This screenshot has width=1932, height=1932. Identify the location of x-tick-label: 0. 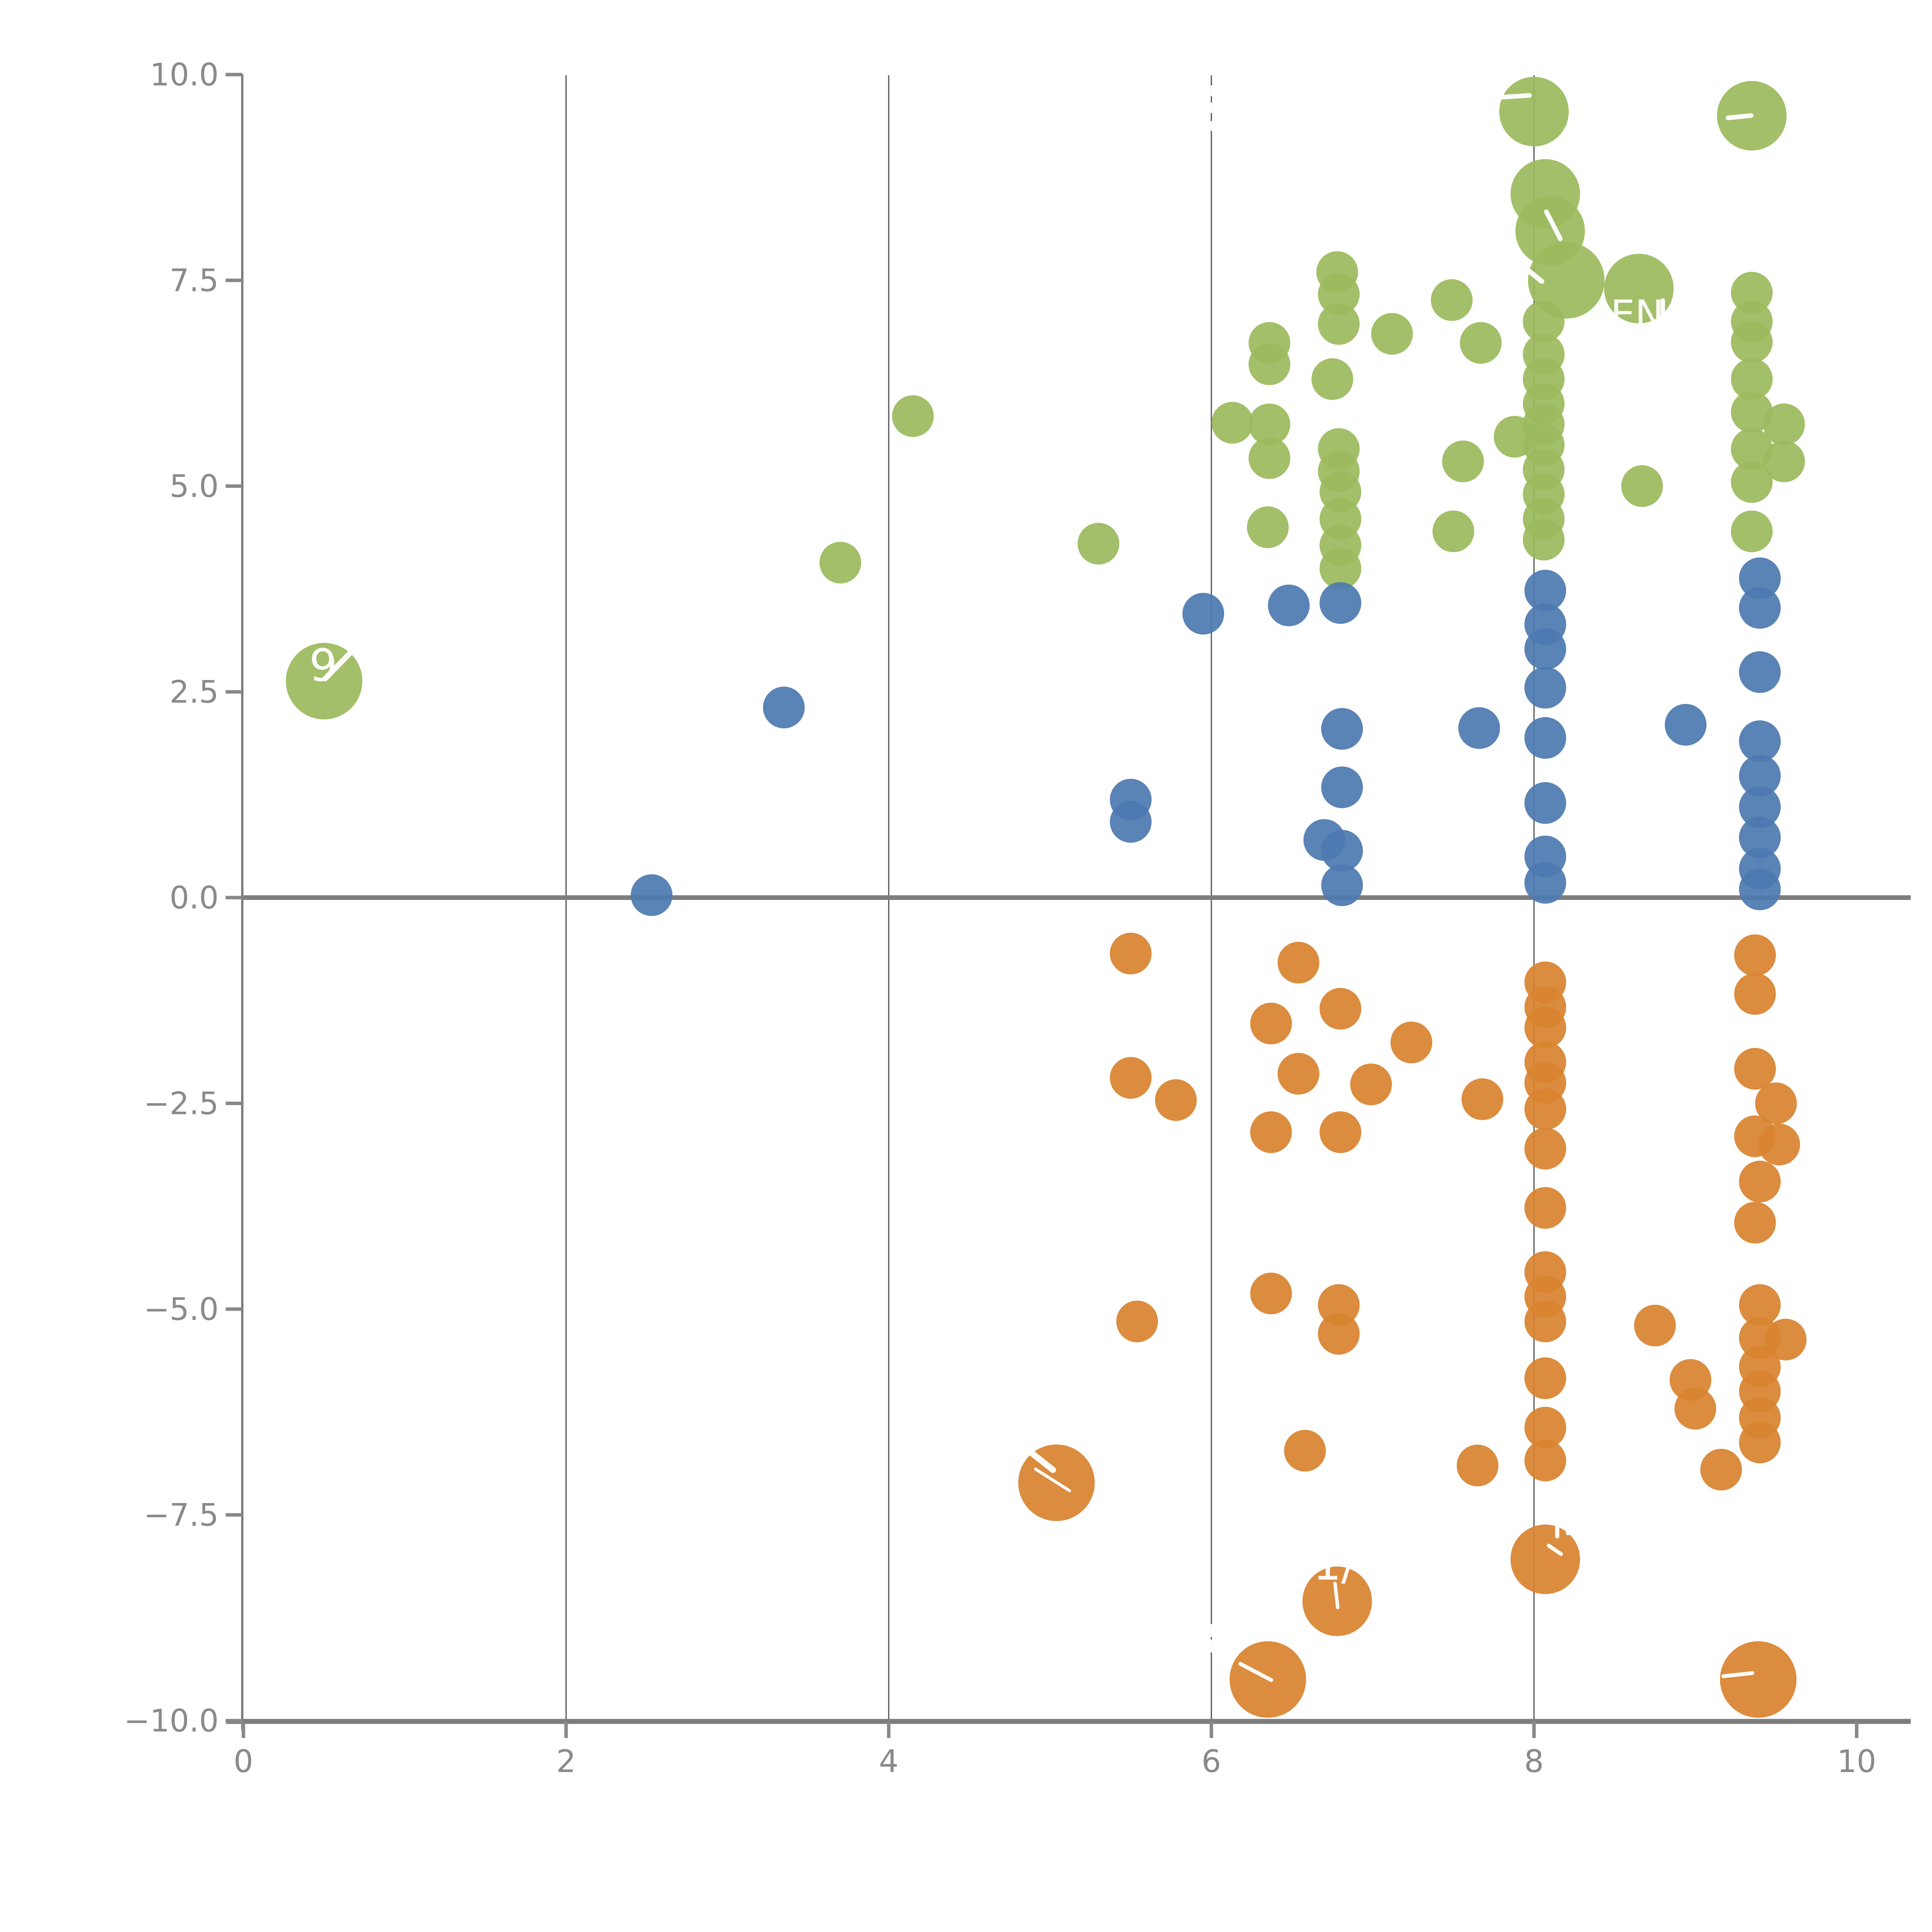
(244, 1761).